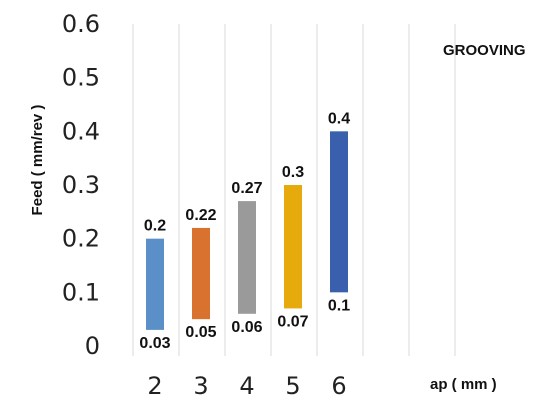  I want to click on y-tick-label: 0.4, so click(81, 131).